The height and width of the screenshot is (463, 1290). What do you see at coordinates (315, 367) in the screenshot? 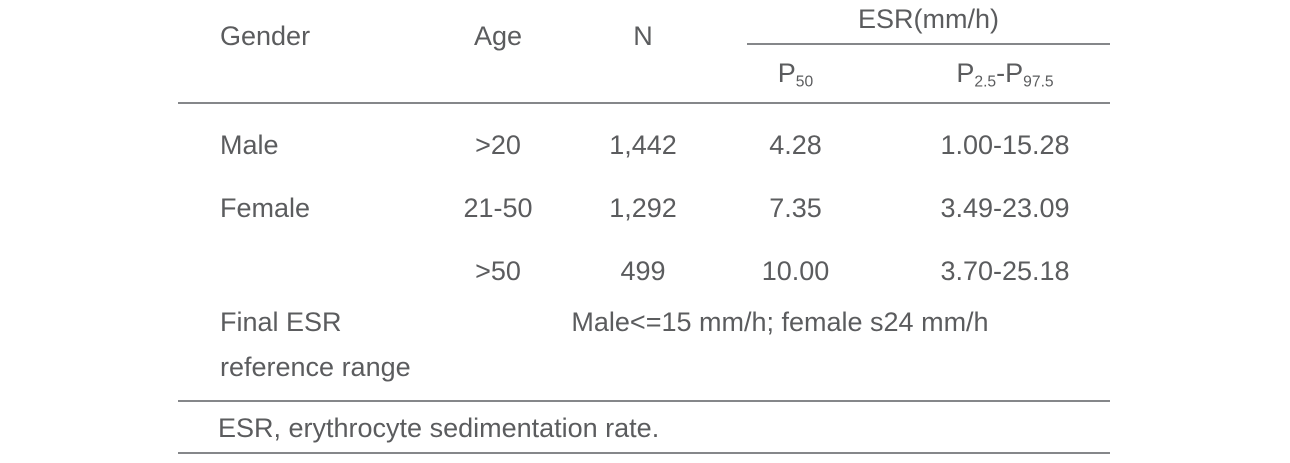
I see `final-row-label-line2: reference range` at bounding box center [315, 367].